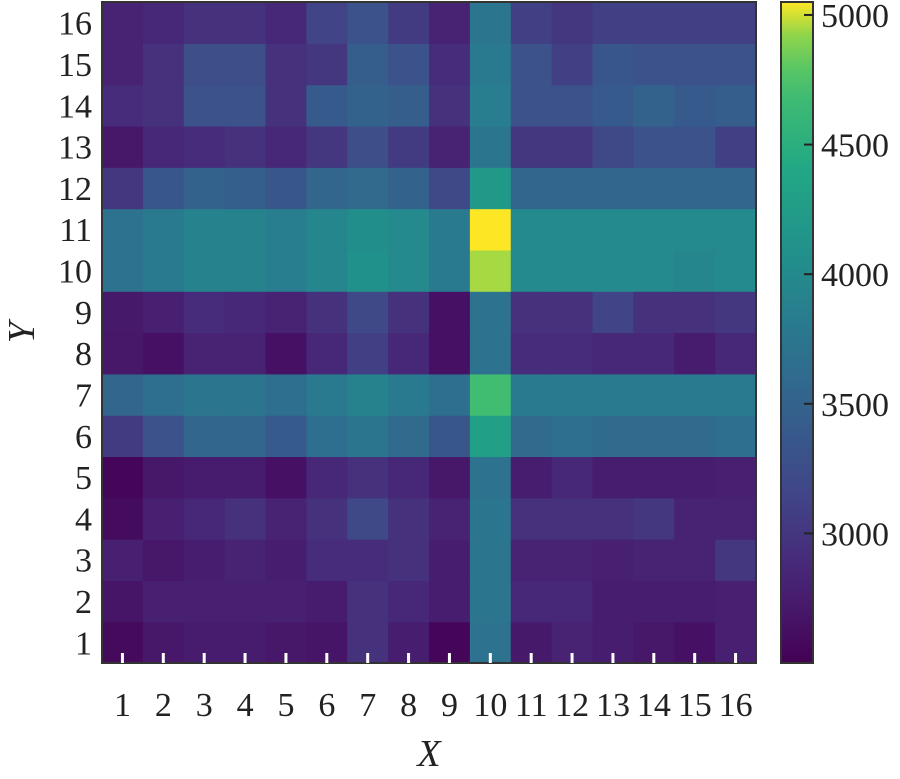 This screenshot has width=900, height=779. What do you see at coordinates (163, 705) in the screenshot?
I see `x-tick-label: 2` at bounding box center [163, 705].